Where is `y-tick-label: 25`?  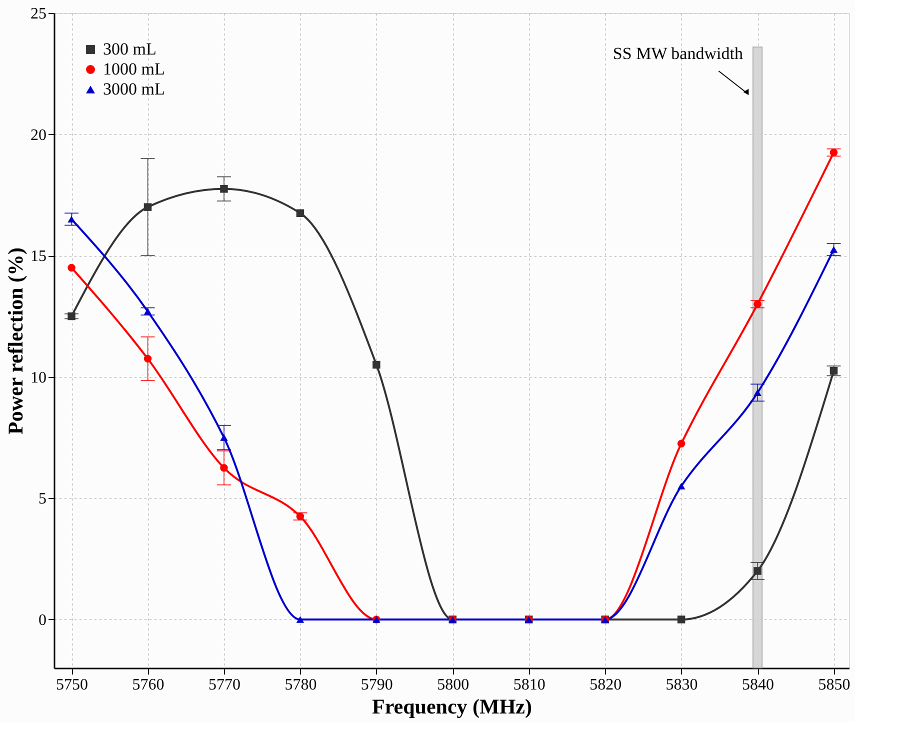 y-tick-label: 25 is located at coordinates (38, 14).